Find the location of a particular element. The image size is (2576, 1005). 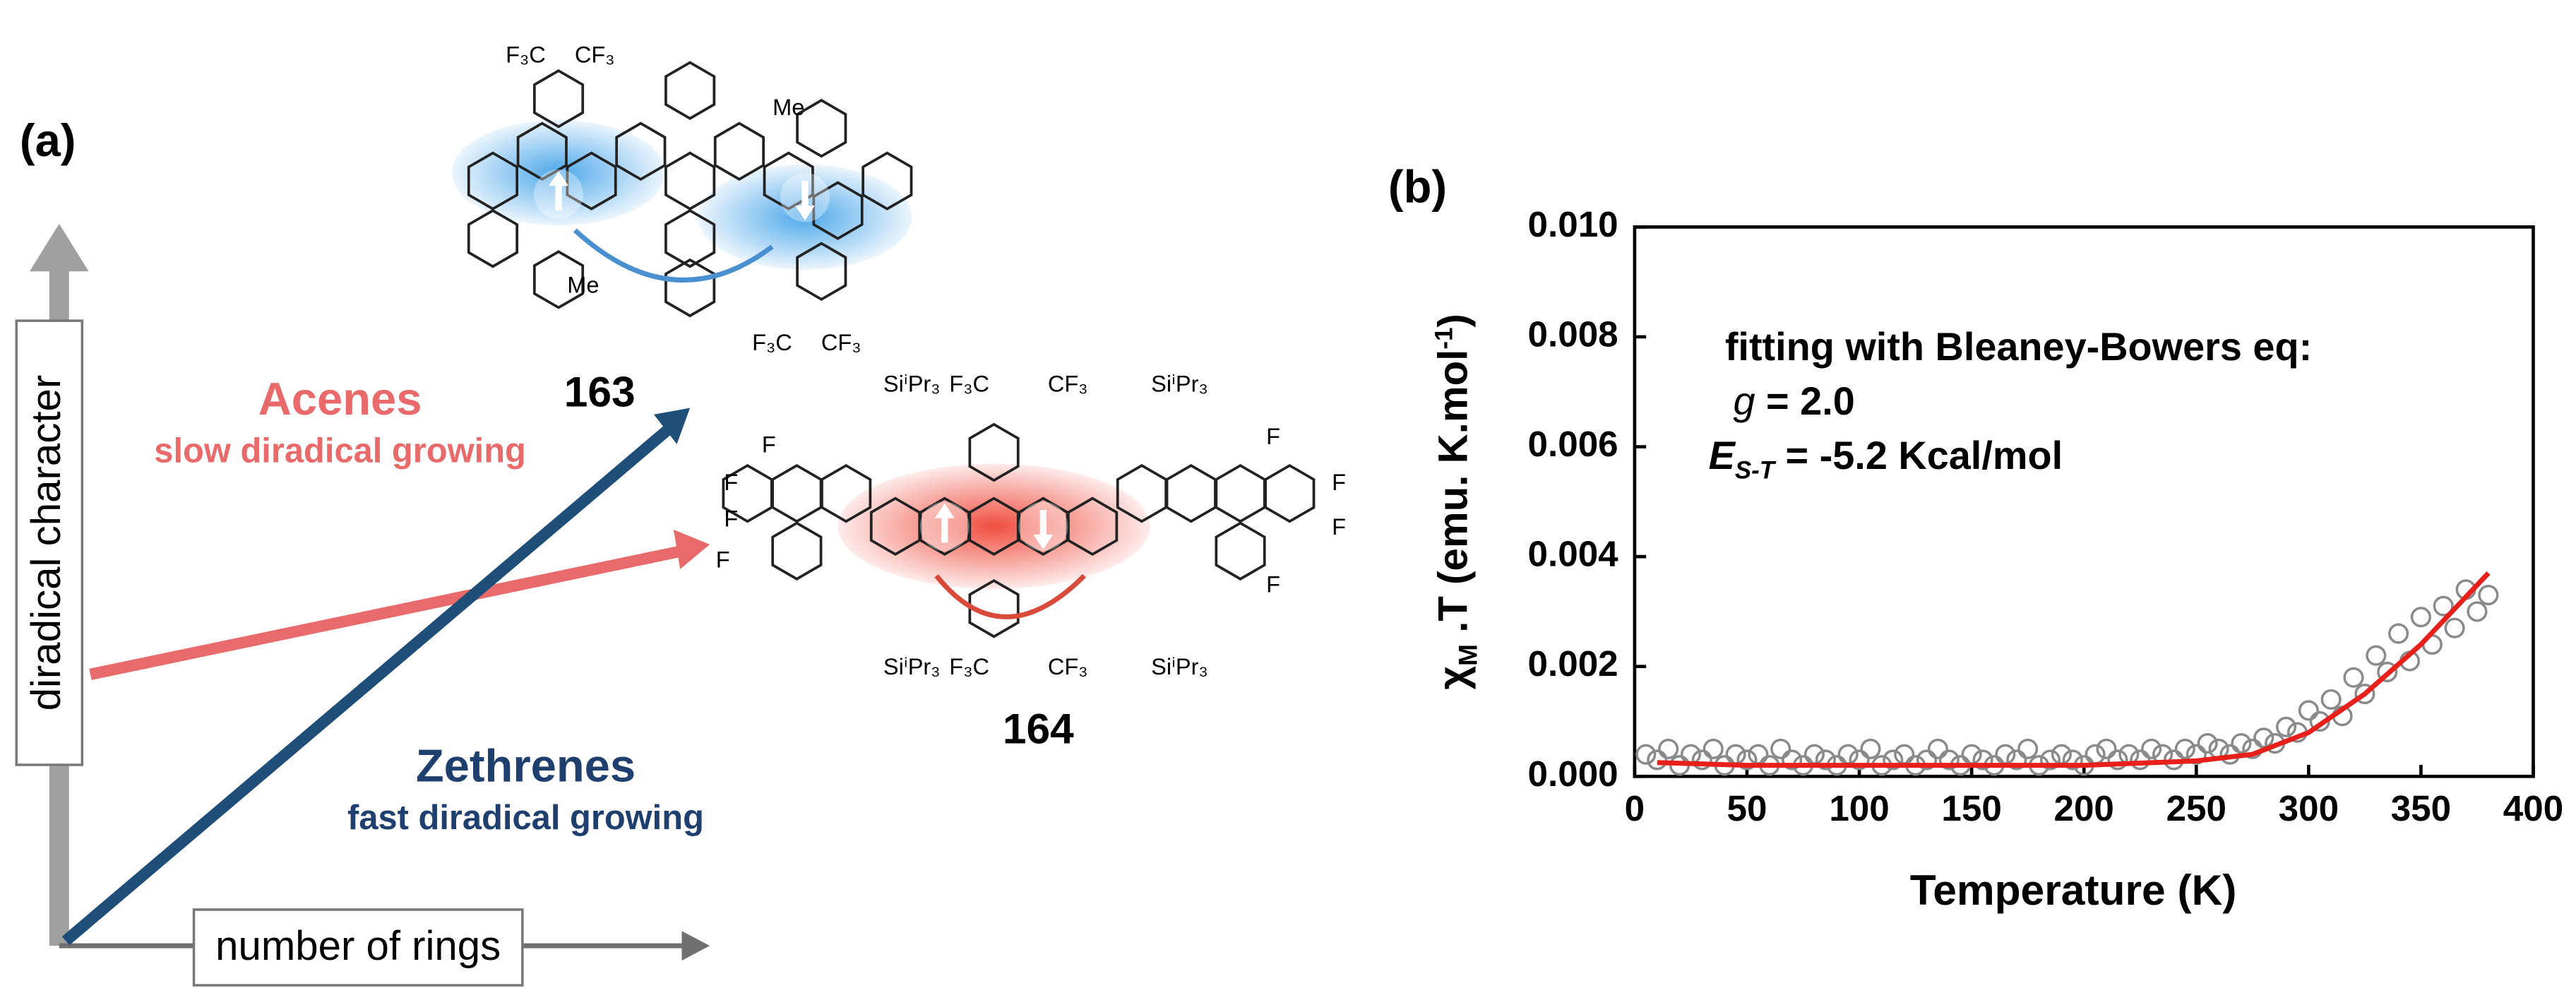

ylabel-symbol: χ is located at coordinates (1454, 677).